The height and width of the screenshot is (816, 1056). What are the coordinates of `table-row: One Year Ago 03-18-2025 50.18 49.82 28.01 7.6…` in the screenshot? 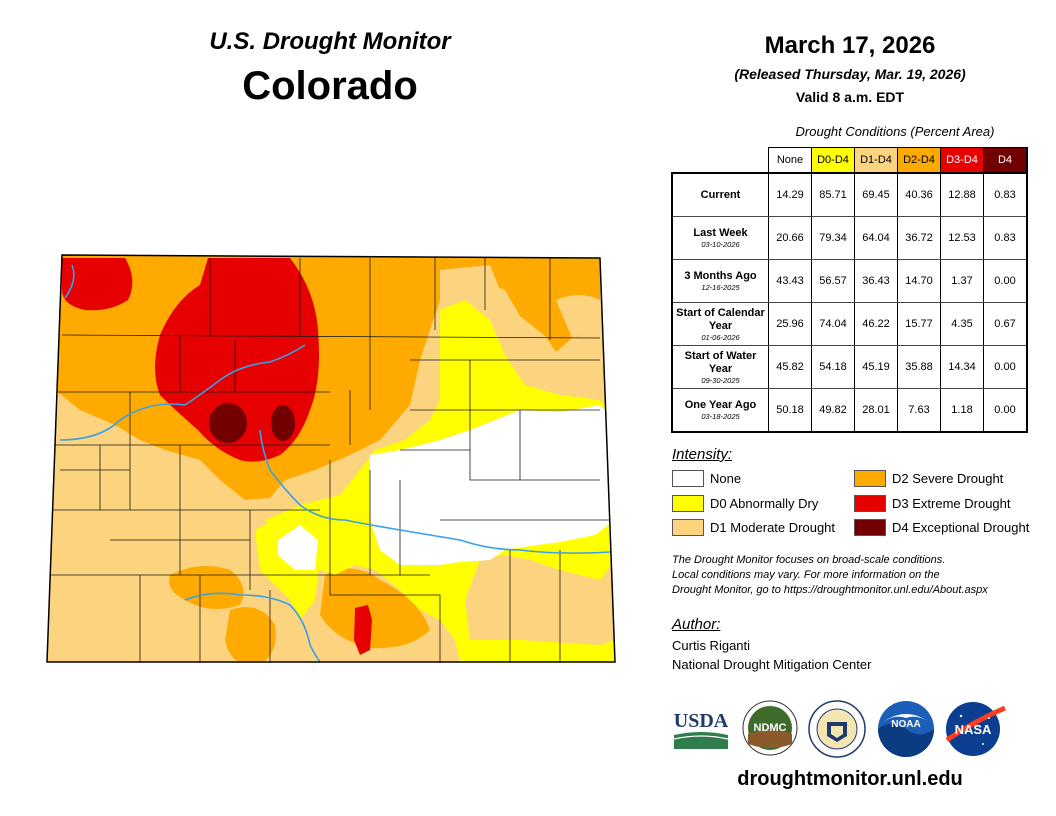 It's located at (849, 410).